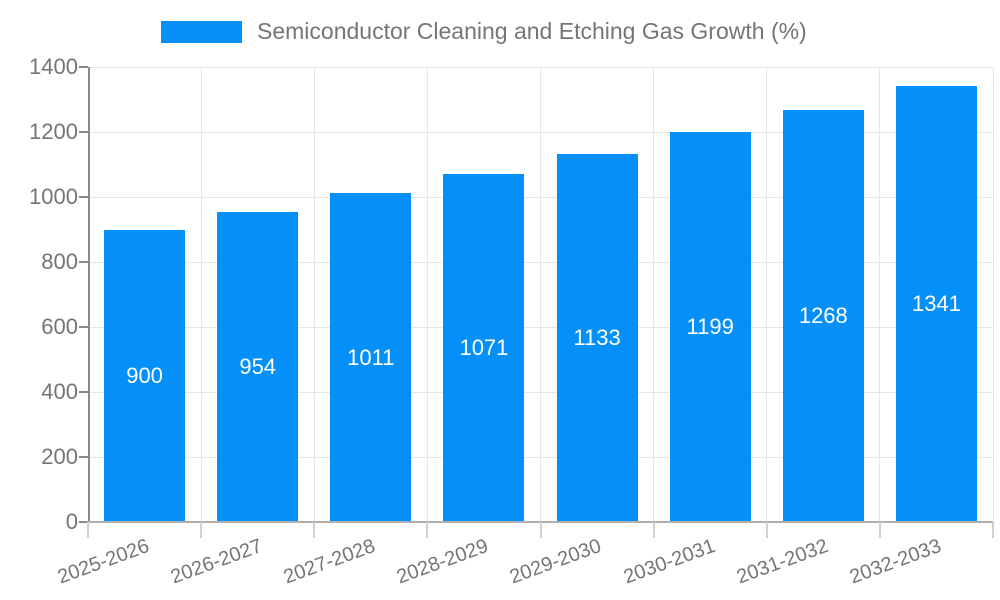  Describe the element at coordinates (59, 456) in the screenshot. I see `y-axis-label: 200` at that location.